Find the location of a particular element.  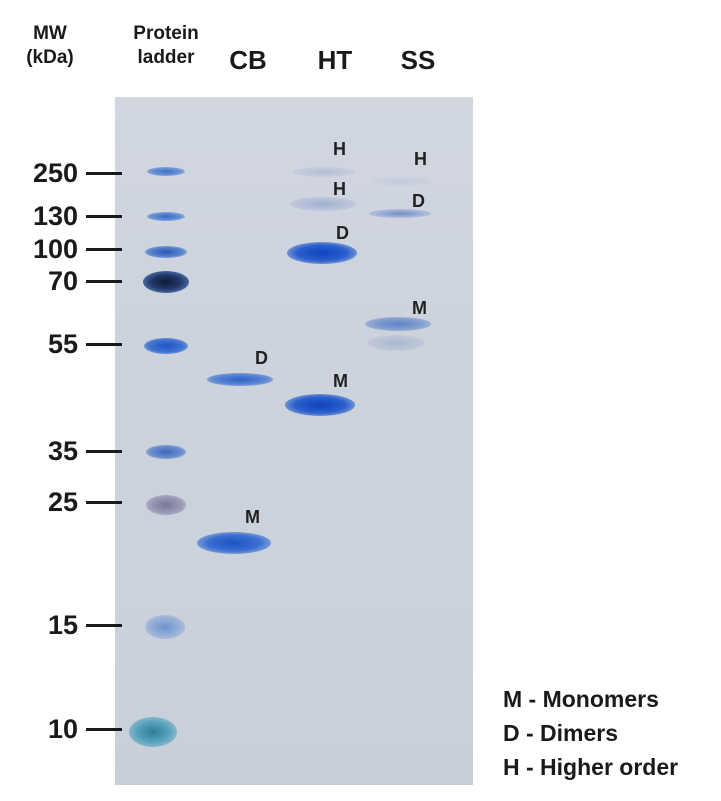

ss-label-dimer: D is located at coordinates (418, 201).